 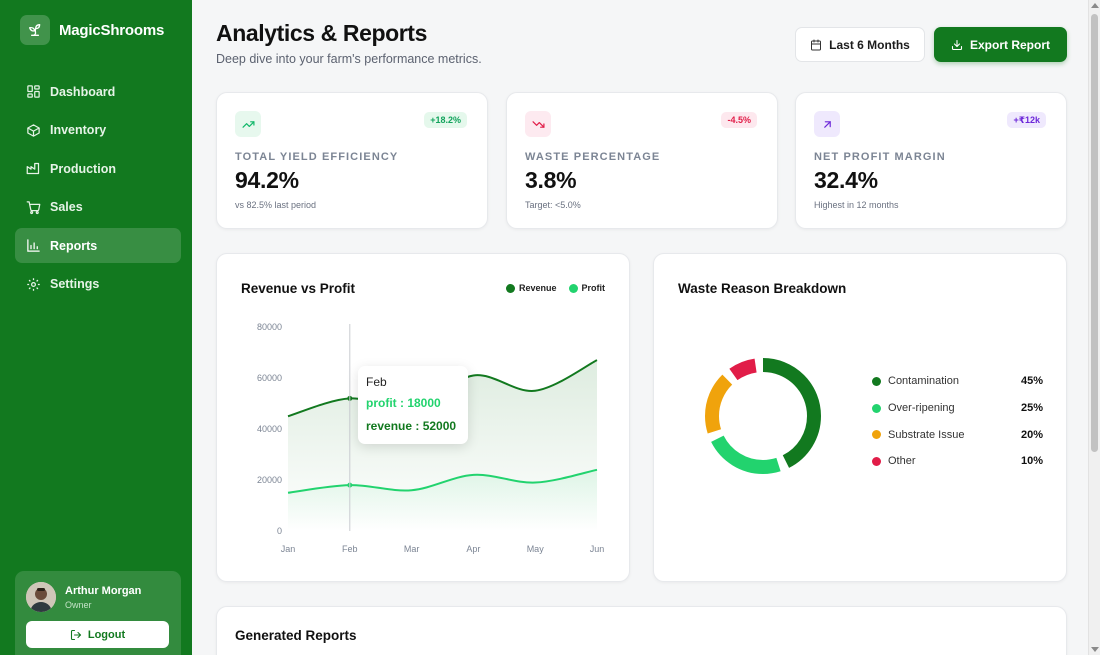 I want to click on user-name: Arthur Morgan, so click(x=103, y=591).